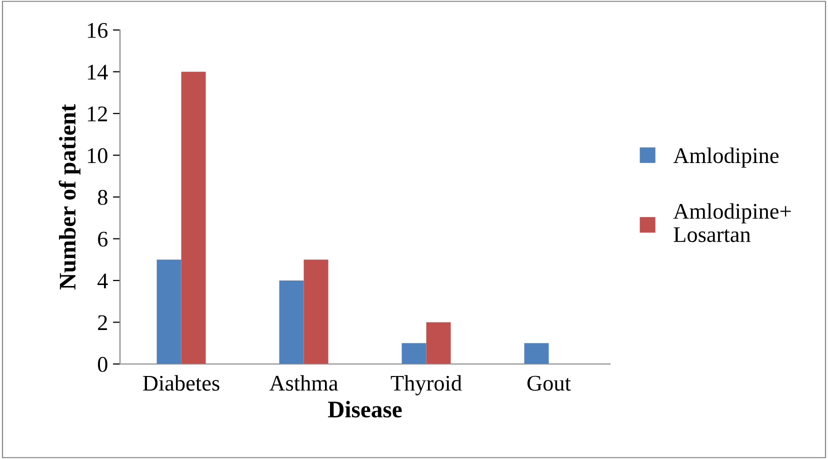 The image size is (828, 459). What do you see at coordinates (549, 383) in the screenshot?
I see `x-tick-label: Gout` at bounding box center [549, 383].